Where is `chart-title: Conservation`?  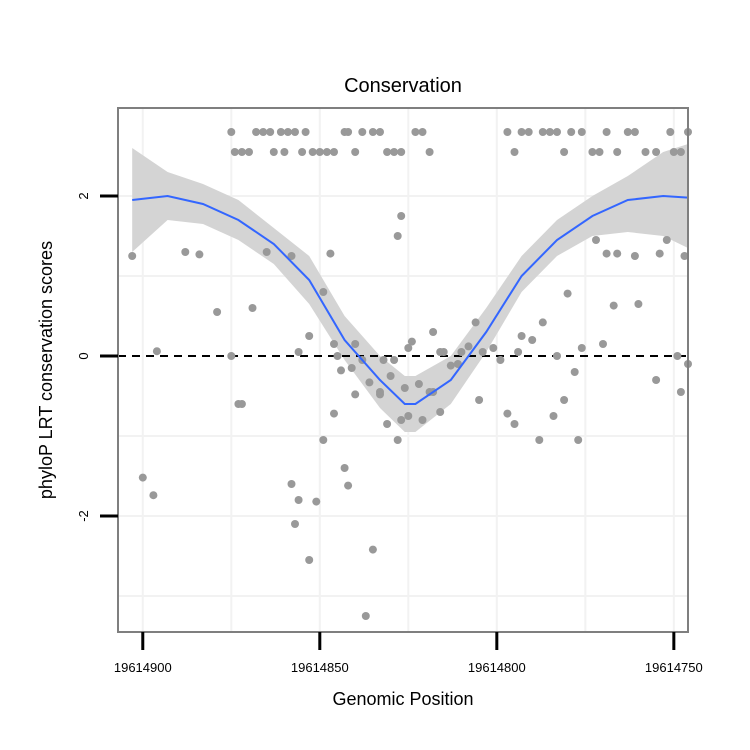 chart-title: Conservation is located at coordinates (403, 86).